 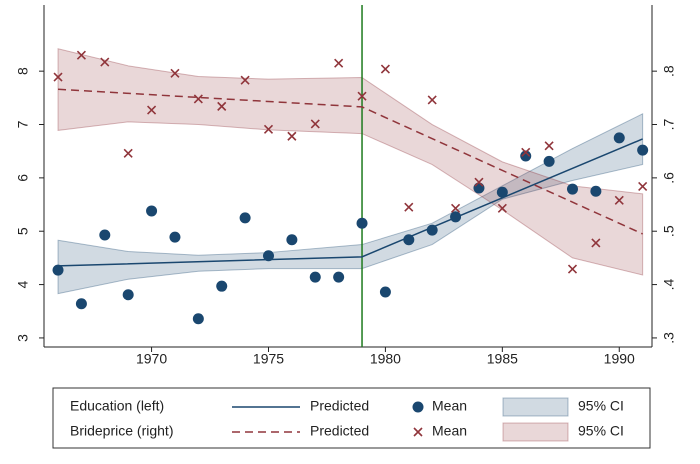 What do you see at coordinates (23, 178) in the screenshot?
I see `y-tick-label: 6` at bounding box center [23, 178].